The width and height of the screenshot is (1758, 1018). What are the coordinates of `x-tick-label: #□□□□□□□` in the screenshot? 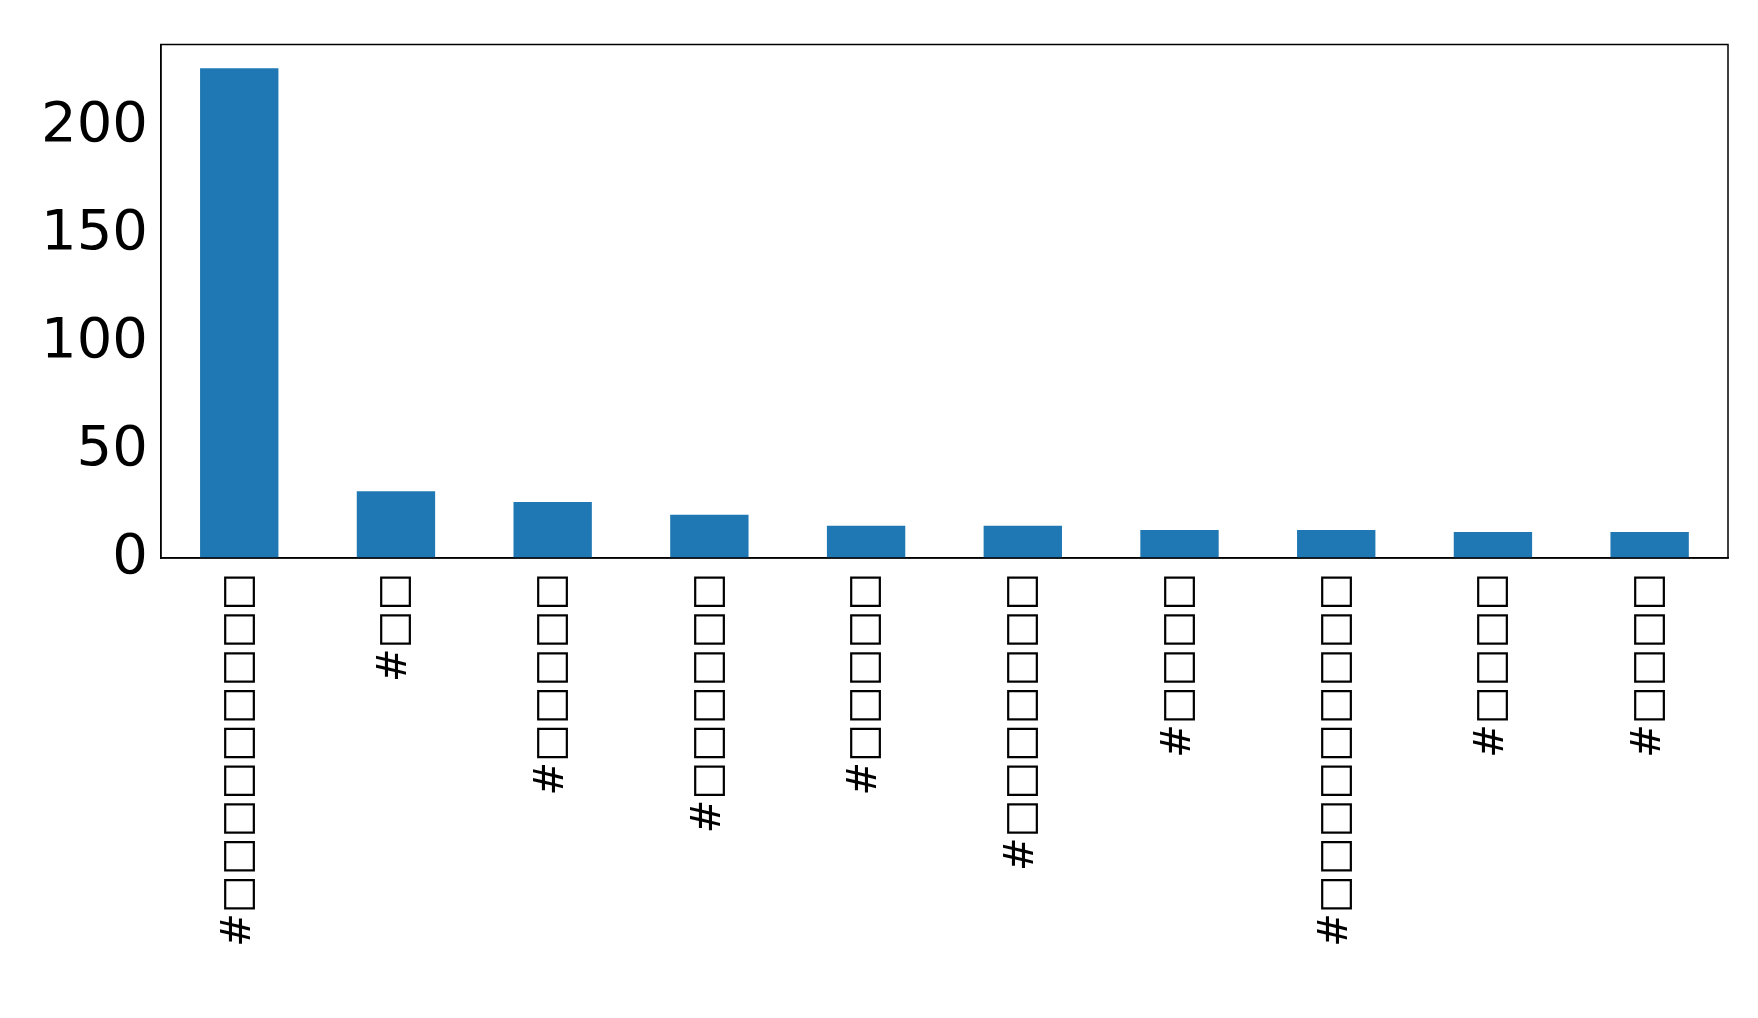 It's located at (1019, 722).